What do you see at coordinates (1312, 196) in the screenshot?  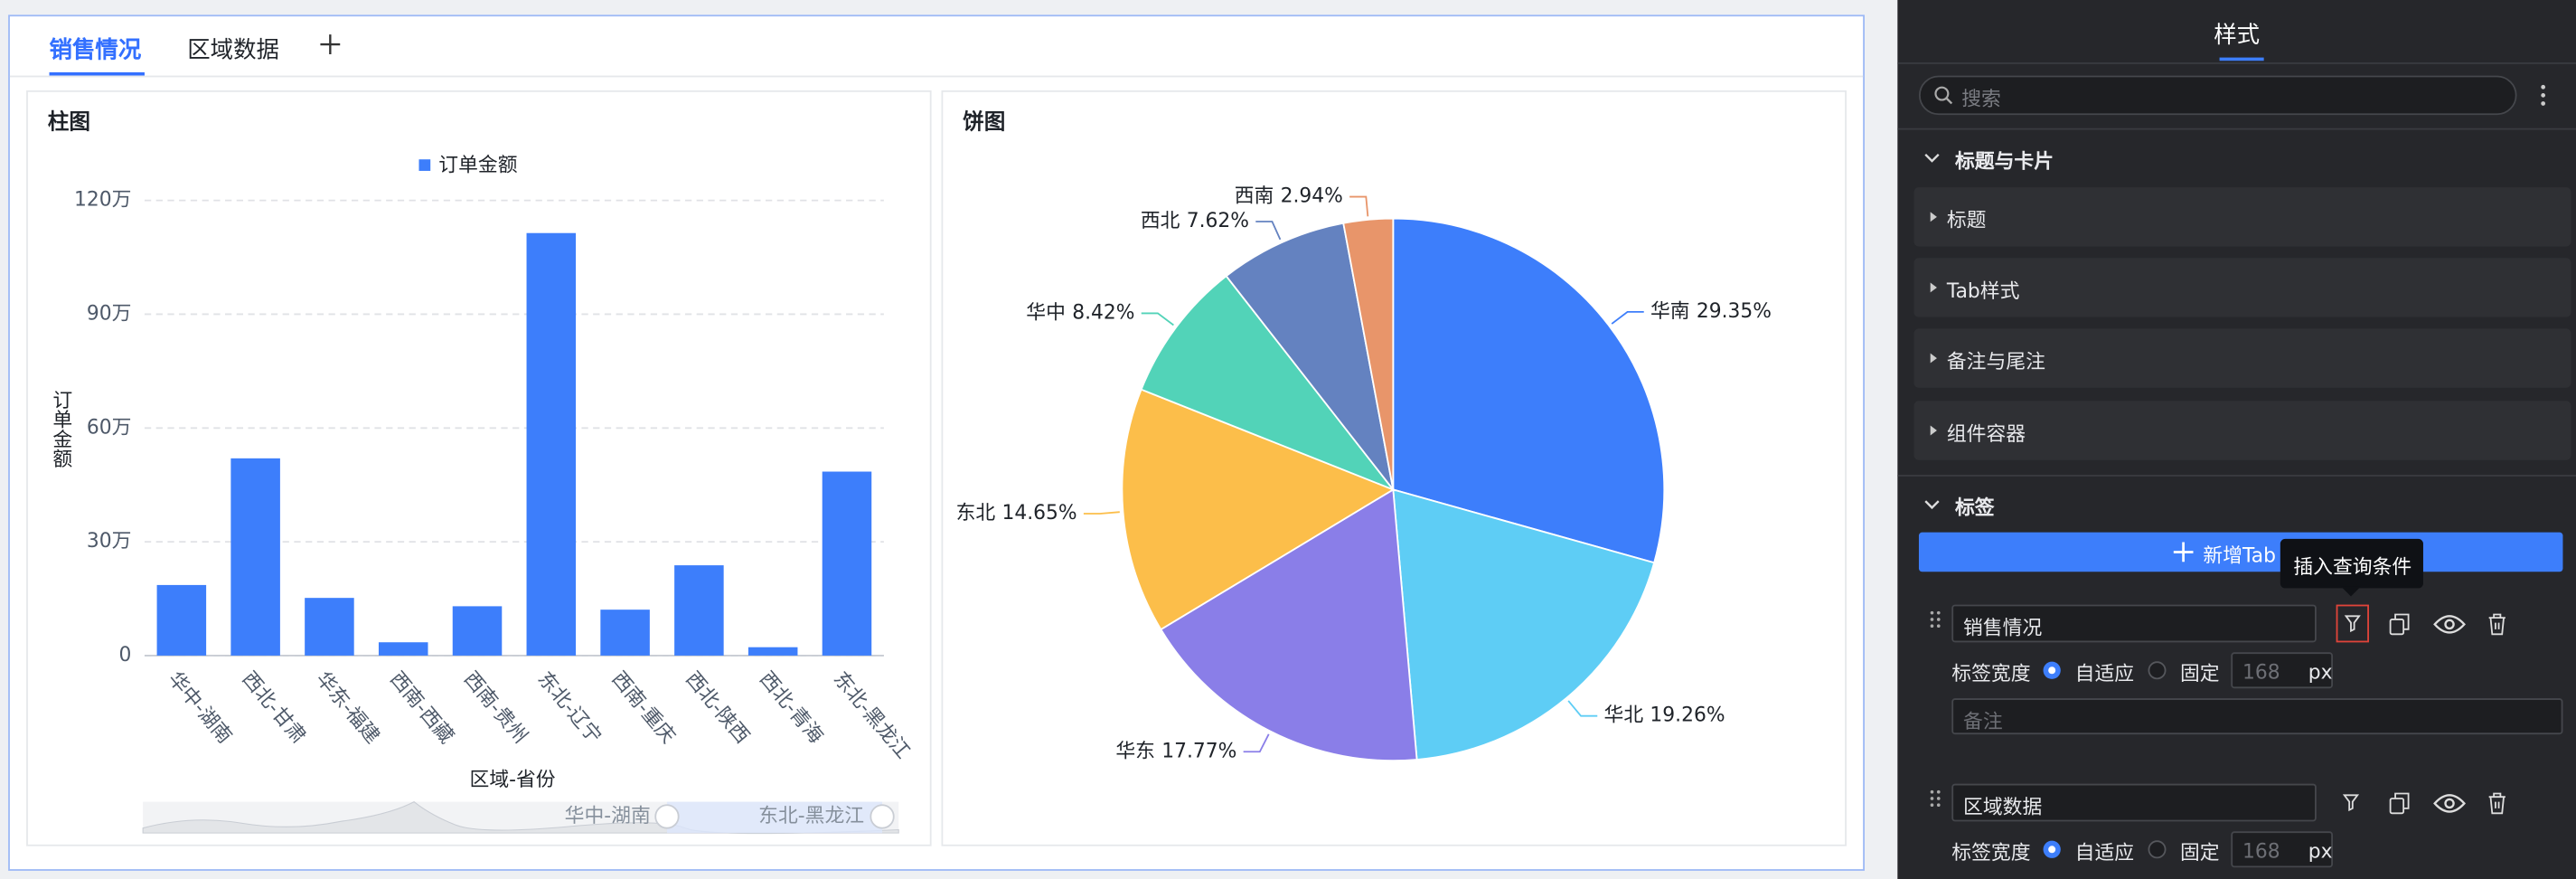 I see `pie-label-value: 2.94%` at bounding box center [1312, 196].